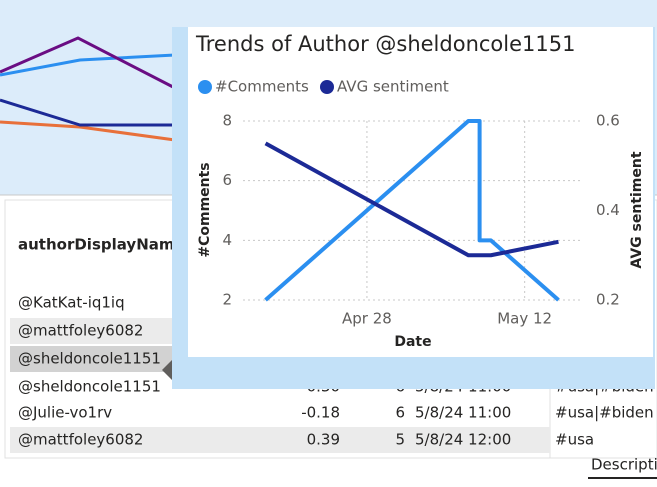 This screenshot has height=487, width=657. Describe the element at coordinates (637, 209) in the screenshot. I see `y2-axis-title: AVG sentiment` at that location.